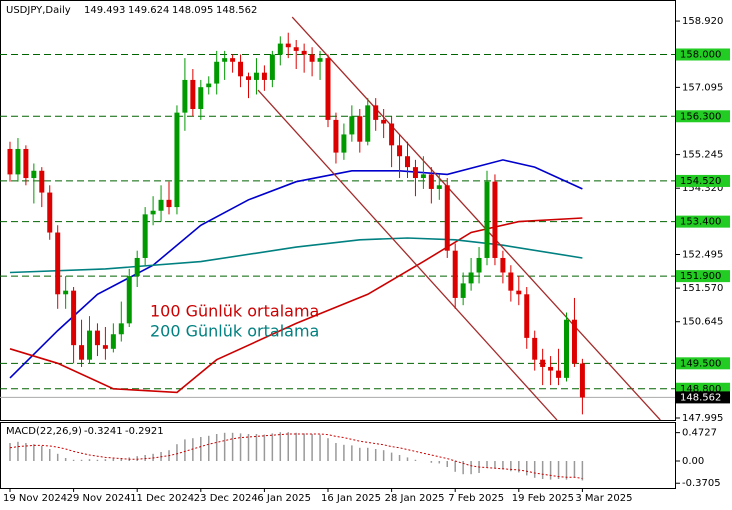 The width and height of the screenshot is (732, 510). What do you see at coordinates (702, 155) in the screenshot?
I see `y-tick-label: 155.245` at bounding box center [702, 155].